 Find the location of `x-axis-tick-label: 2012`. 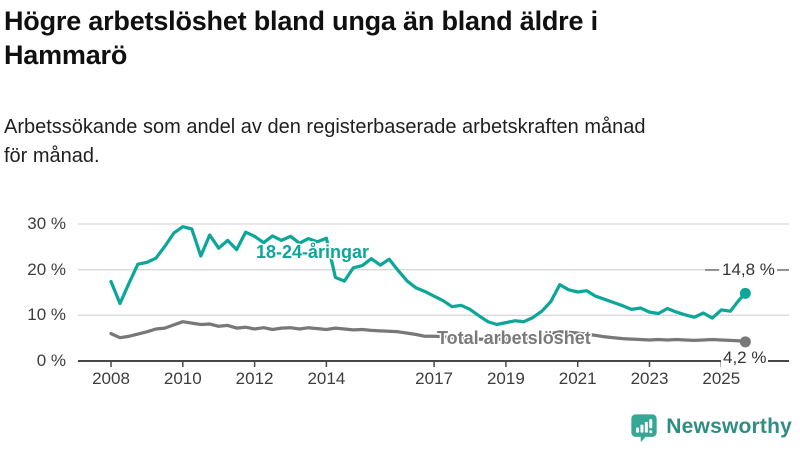

x-axis-tick-label: 2012 is located at coordinates (254, 378).